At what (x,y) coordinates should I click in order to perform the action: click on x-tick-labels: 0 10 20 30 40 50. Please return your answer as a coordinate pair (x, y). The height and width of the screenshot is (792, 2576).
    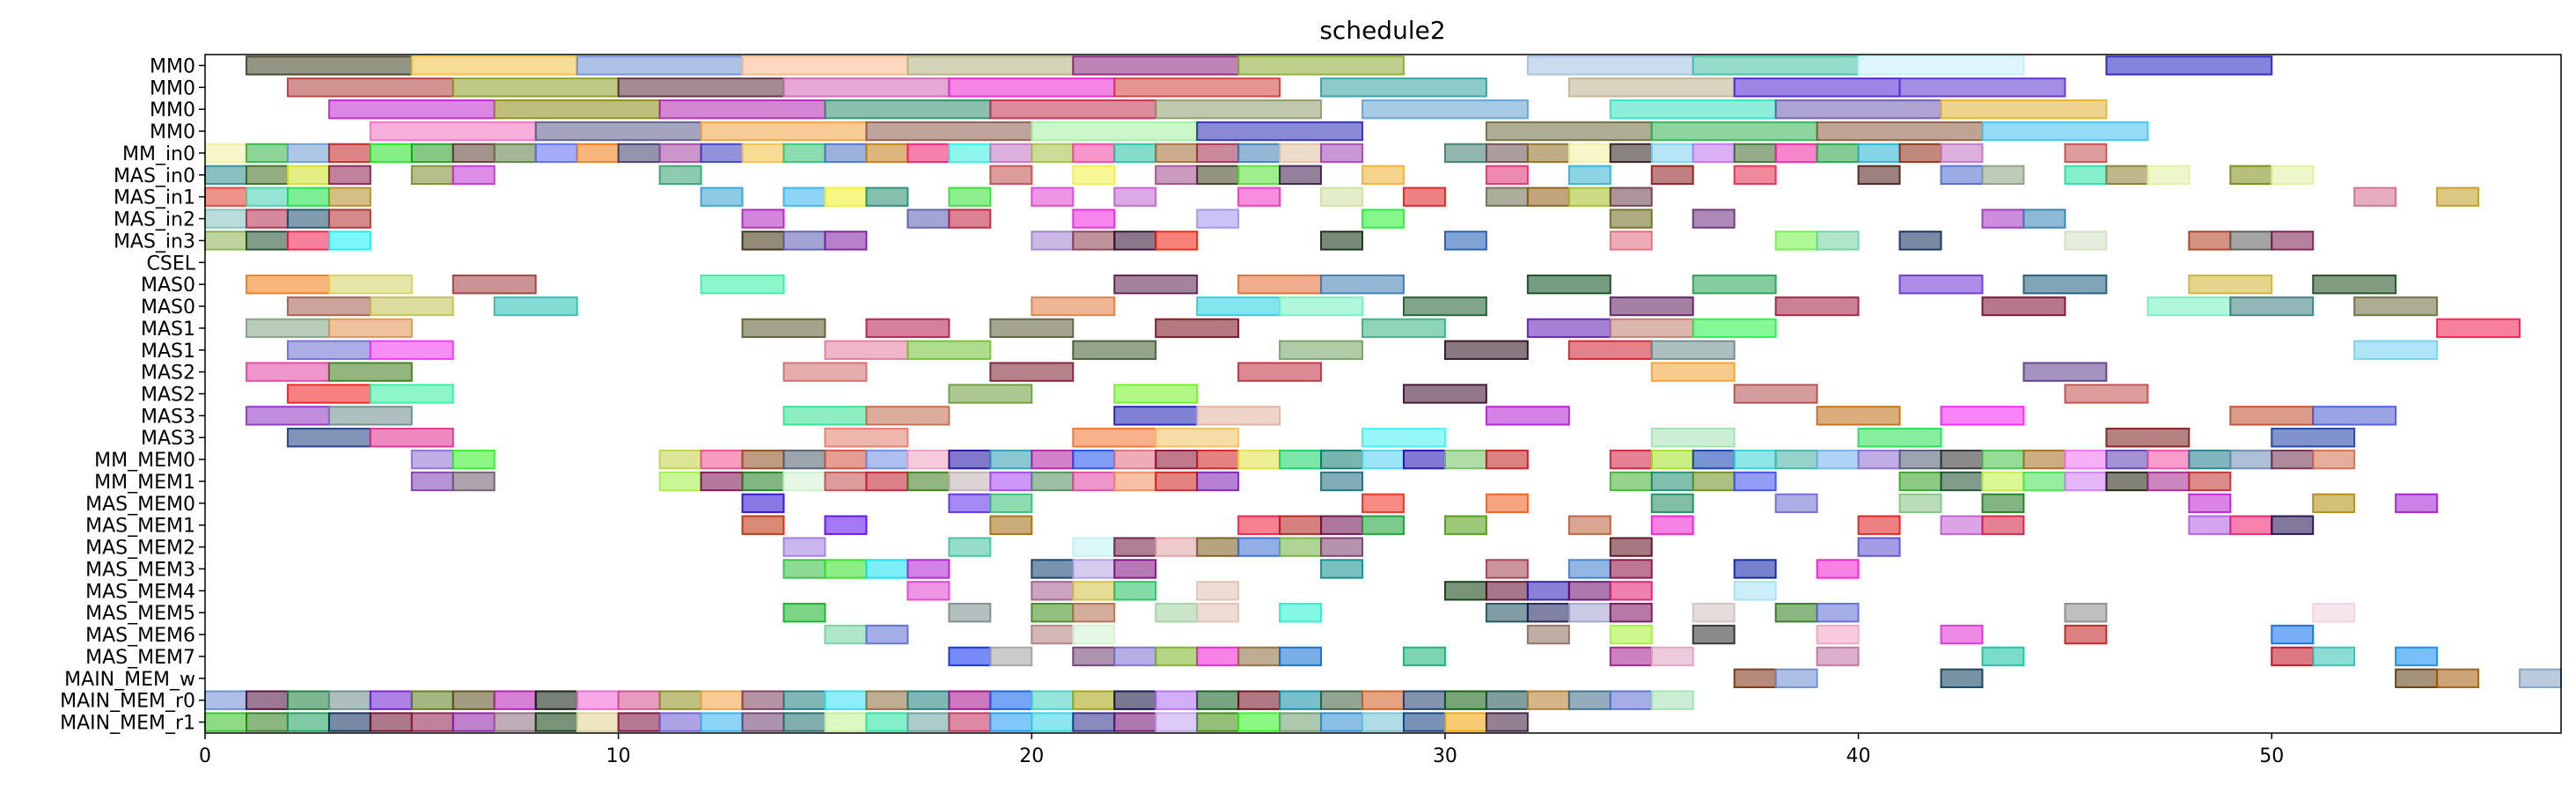
    Looking at the image, I should click on (1241, 750).